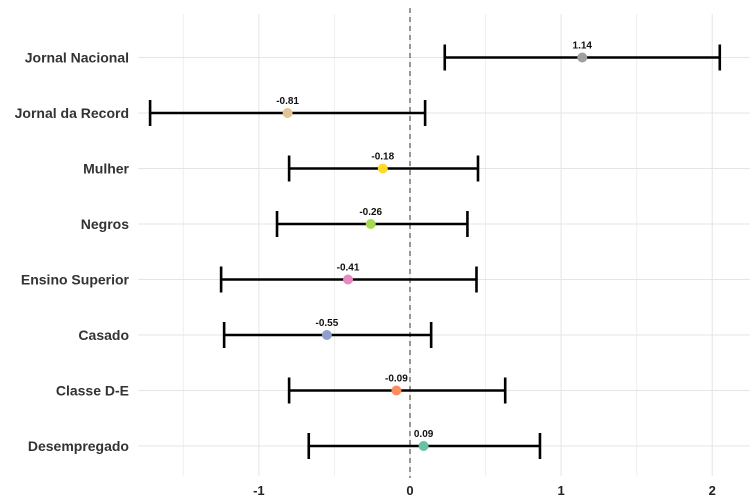 The image size is (754, 502). I want to click on estimate-value-label: -0.18, so click(382, 157).